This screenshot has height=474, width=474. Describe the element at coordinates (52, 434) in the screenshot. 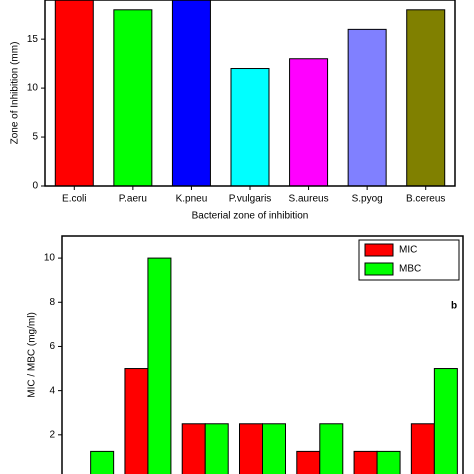

I see `y-tick-label: 2` at that location.